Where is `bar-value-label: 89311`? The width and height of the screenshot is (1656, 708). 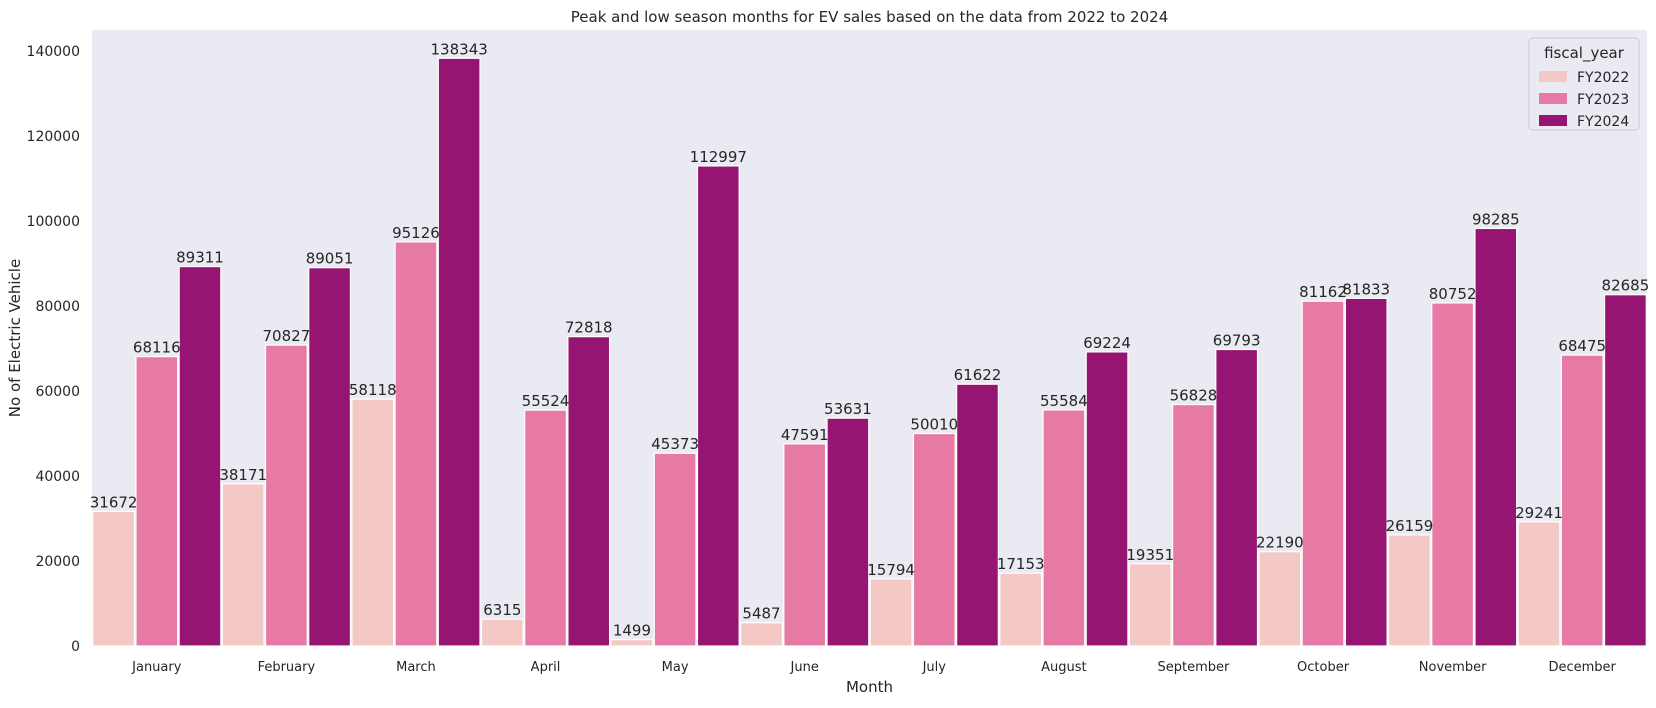 bar-value-label: 89311 is located at coordinates (200, 258).